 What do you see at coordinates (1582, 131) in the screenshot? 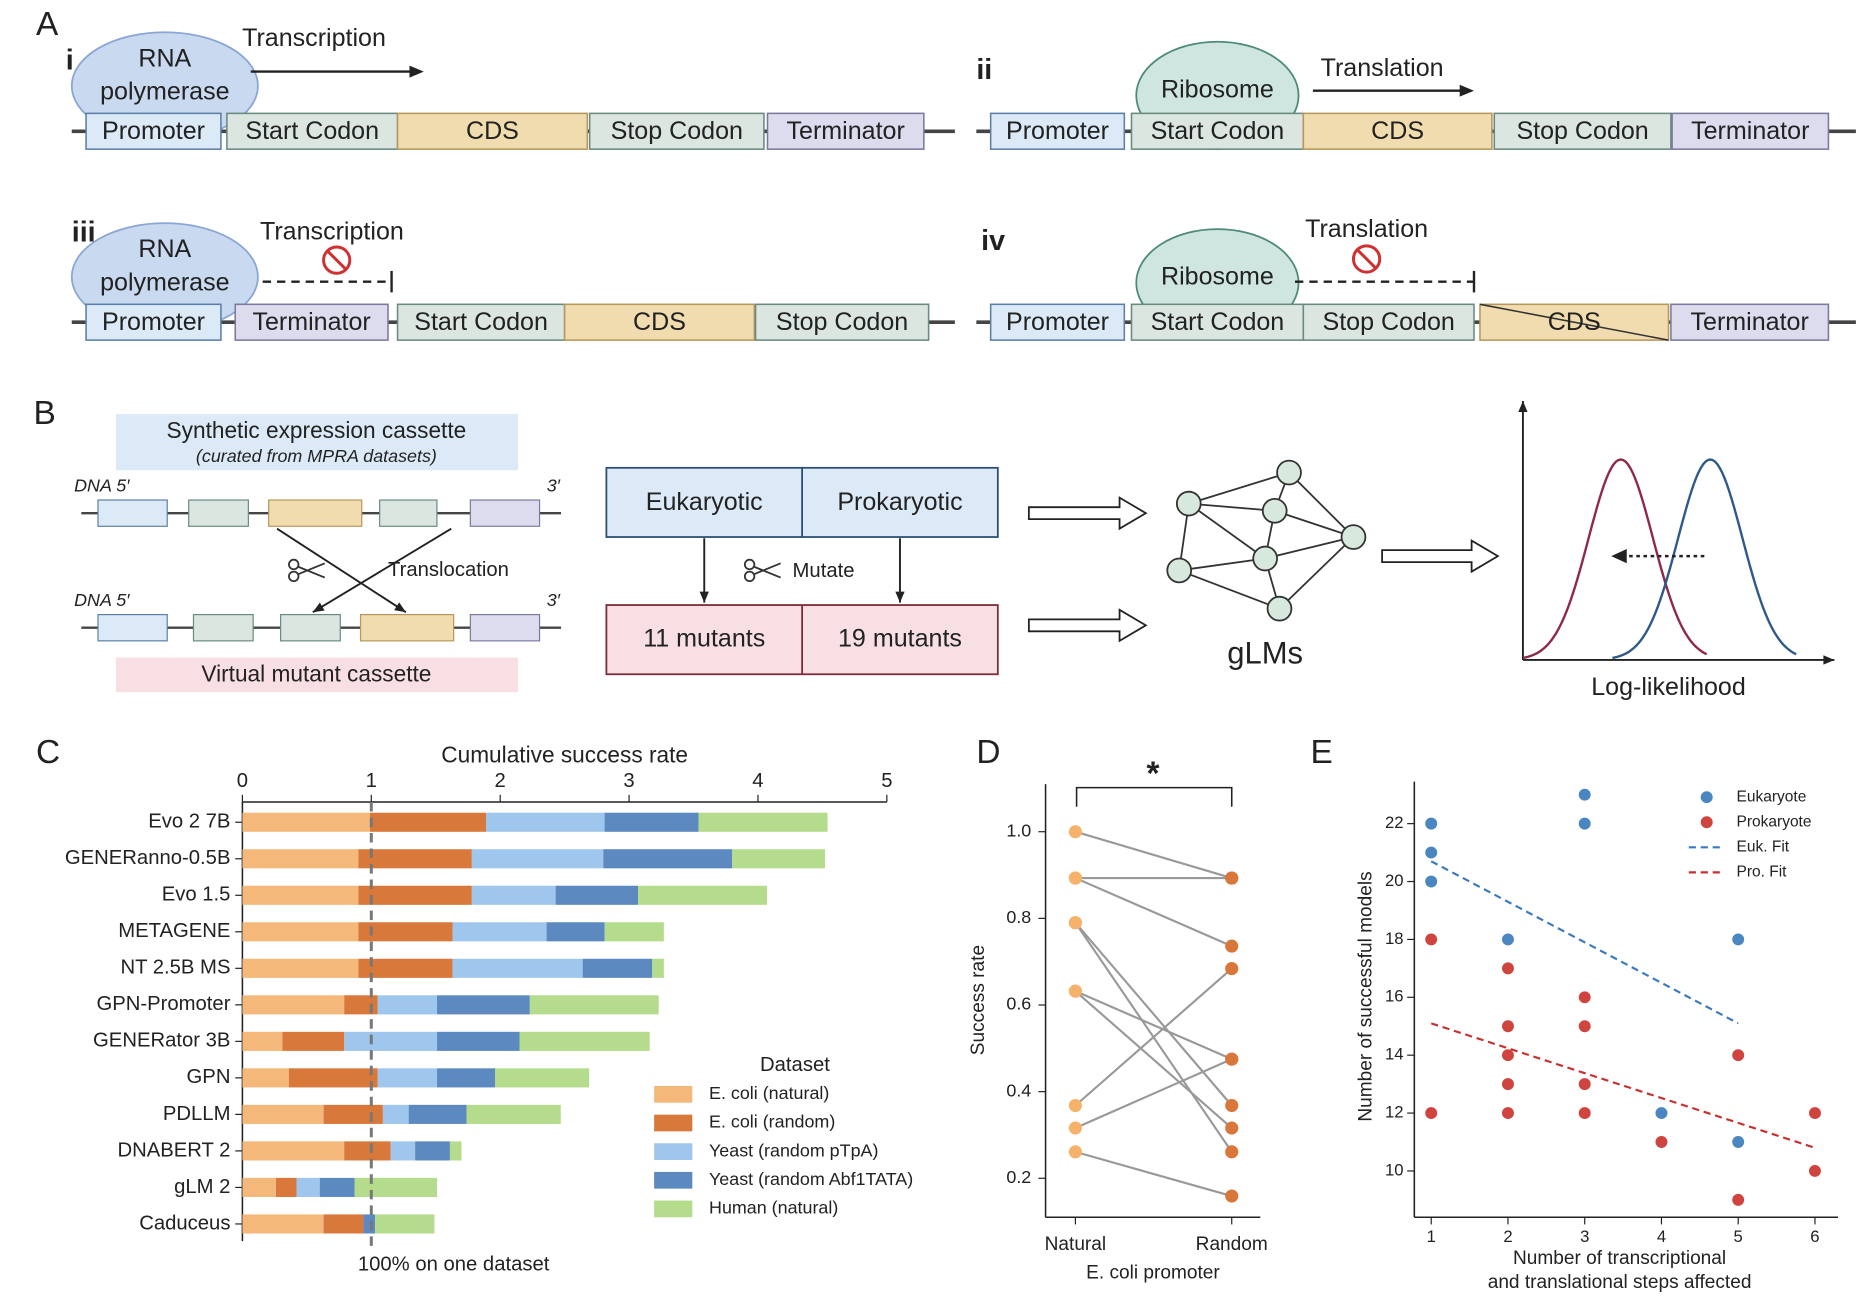
I see `part-label: Stop Codon` at bounding box center [1582, 131].